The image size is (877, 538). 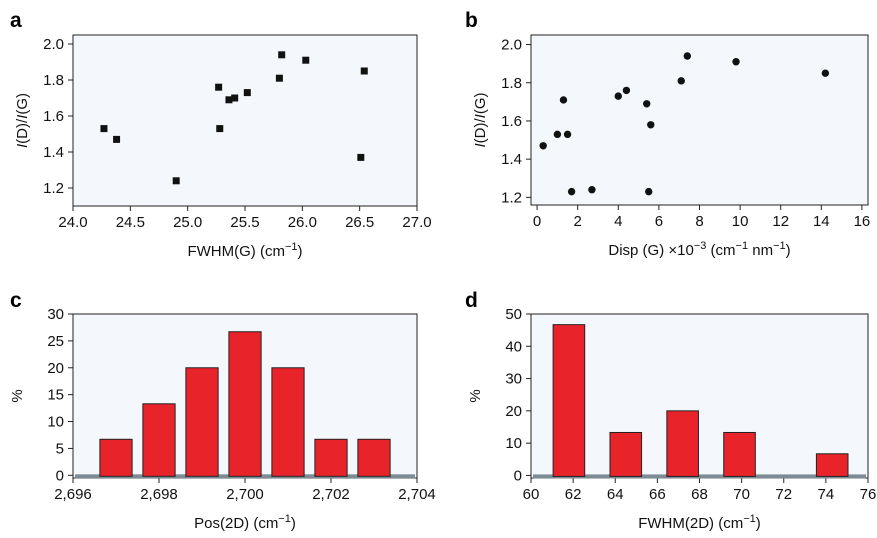 I want to click on x-tick-label: 24.0, so click(x=72, y=222).